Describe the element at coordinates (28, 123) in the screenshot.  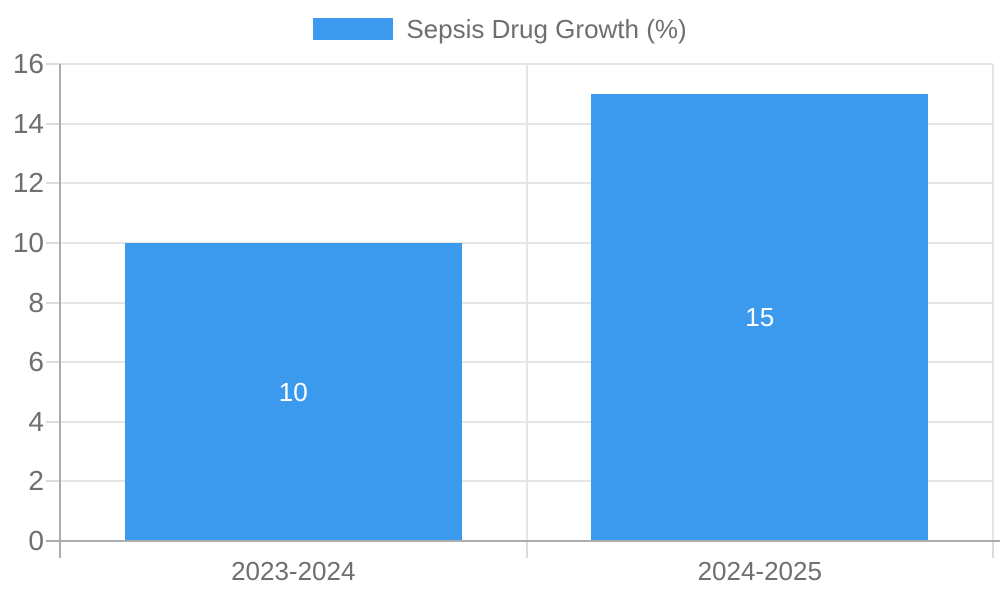
I see `y-tick-label: 14` at that location.